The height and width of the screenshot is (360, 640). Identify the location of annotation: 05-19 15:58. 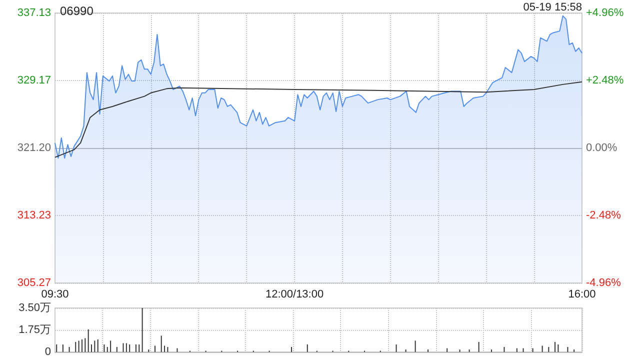
(552, 8).